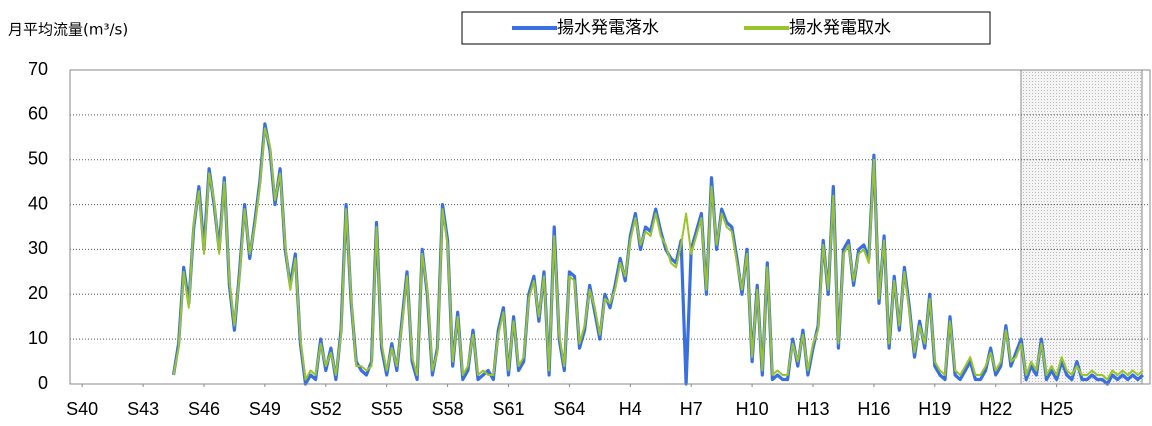 The image size is (1152, 426). What do you see at coordinates (448, 409) in the screenshot?
I see `x-tick-label: S58` at bounding box center [448, 409].